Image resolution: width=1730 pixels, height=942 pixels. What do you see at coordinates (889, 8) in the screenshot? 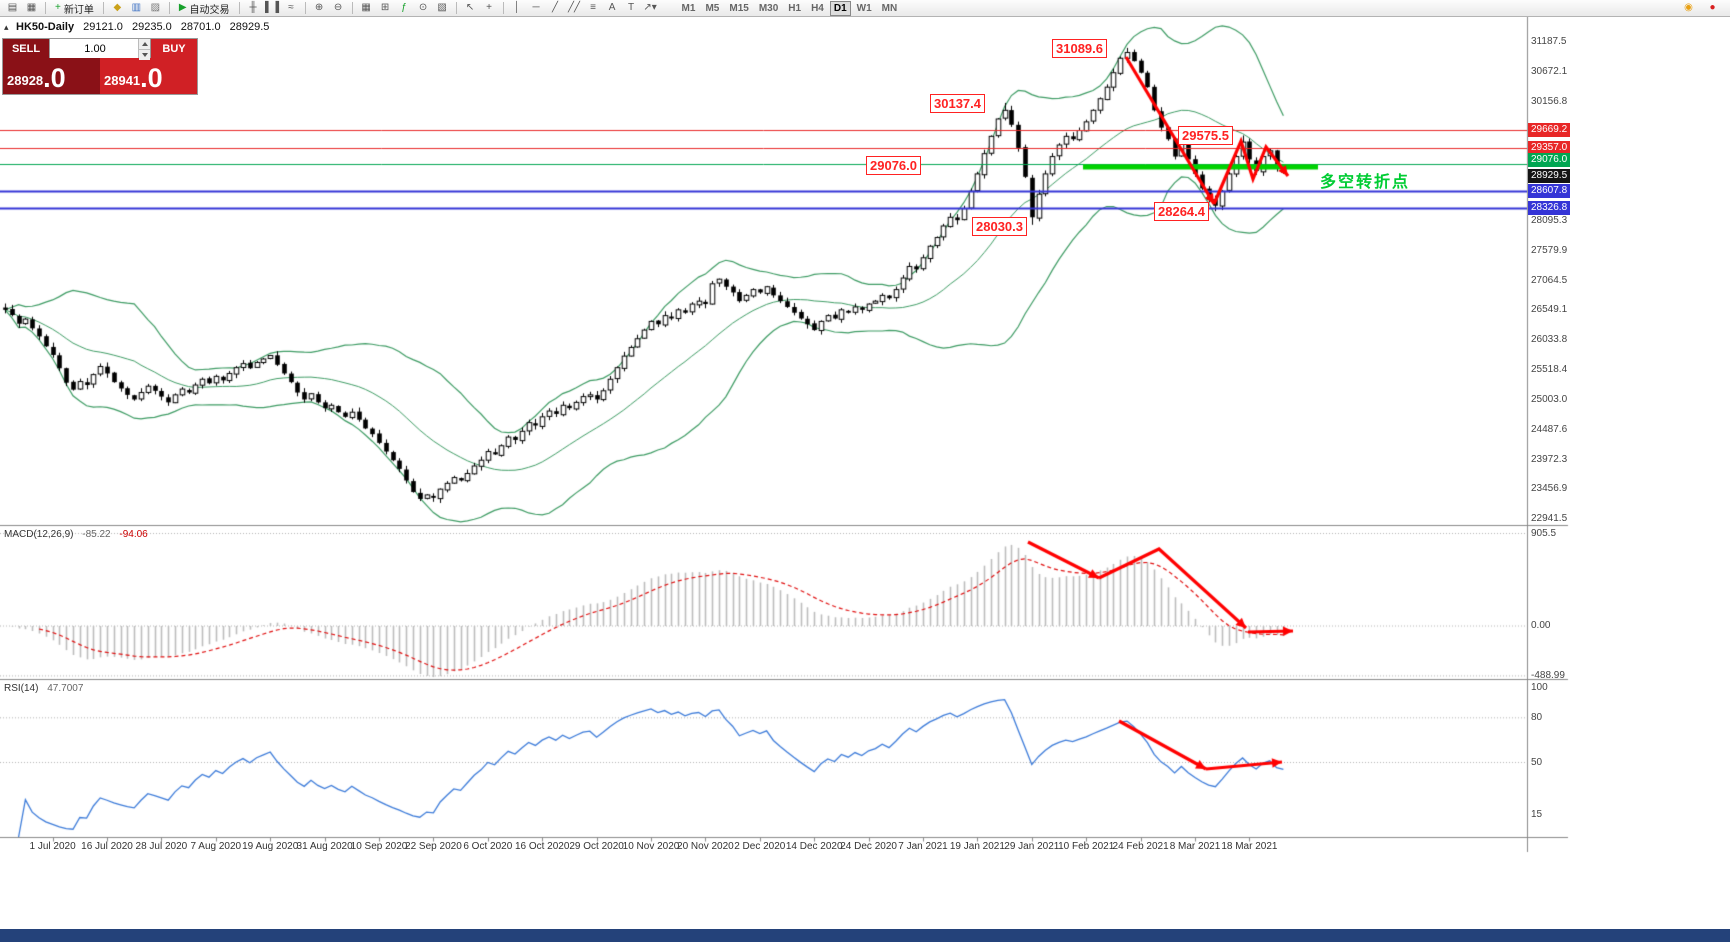
I see `timeframe-mn: MN` at bounding box center [889, 8].